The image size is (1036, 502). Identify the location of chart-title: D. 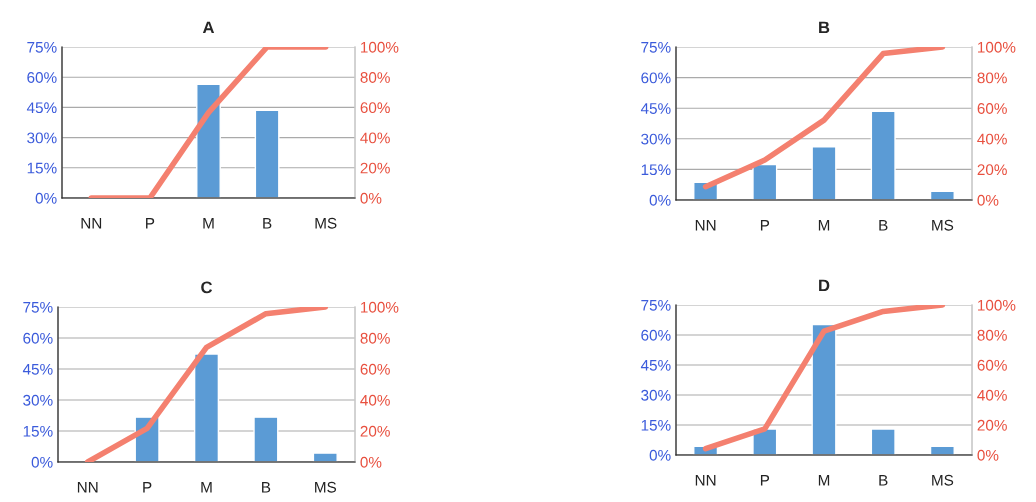
(824, 285).